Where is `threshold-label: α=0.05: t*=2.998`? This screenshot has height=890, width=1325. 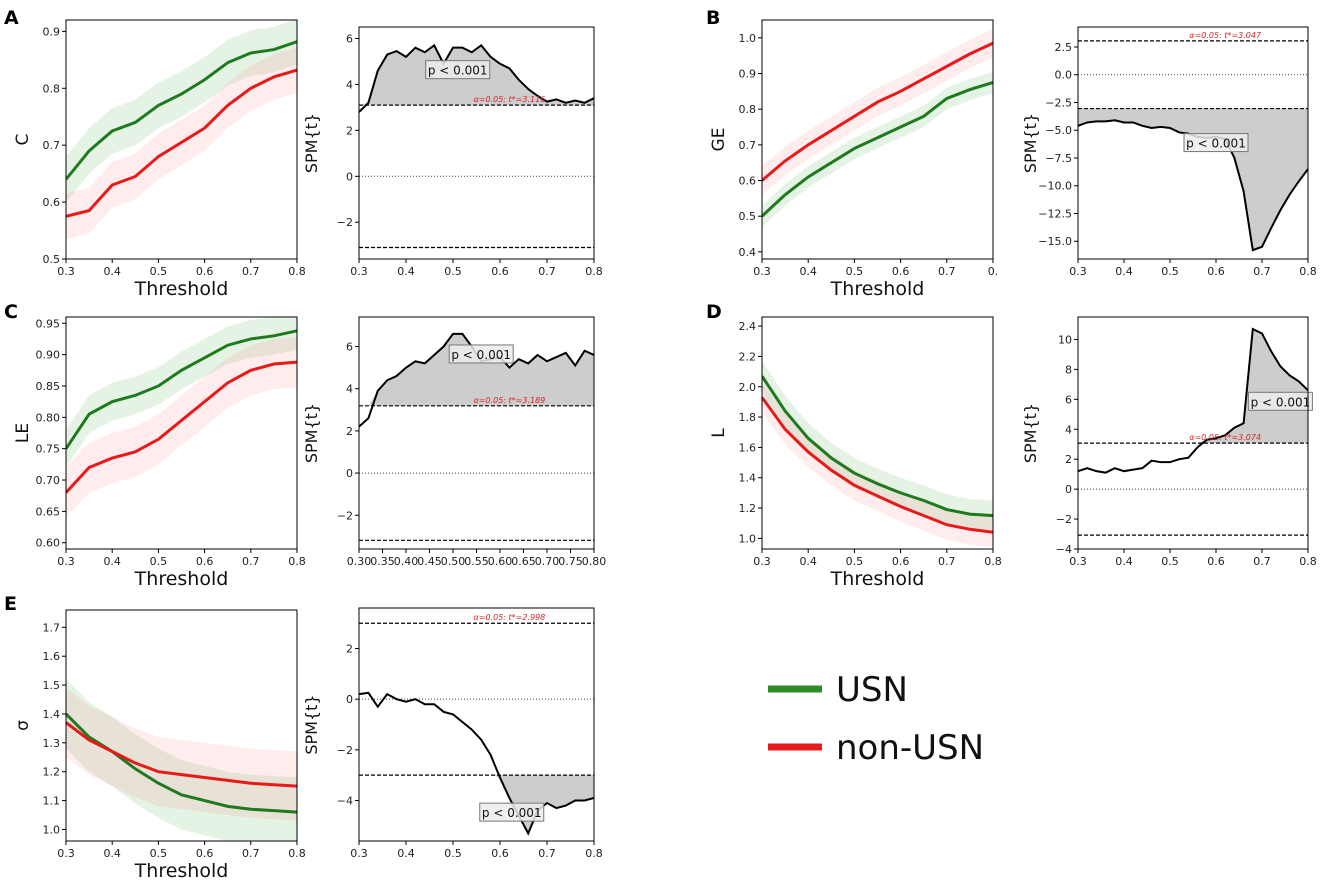
threshold-label: α=0.05: t*=2.998 is located at coordinates (510, 617).